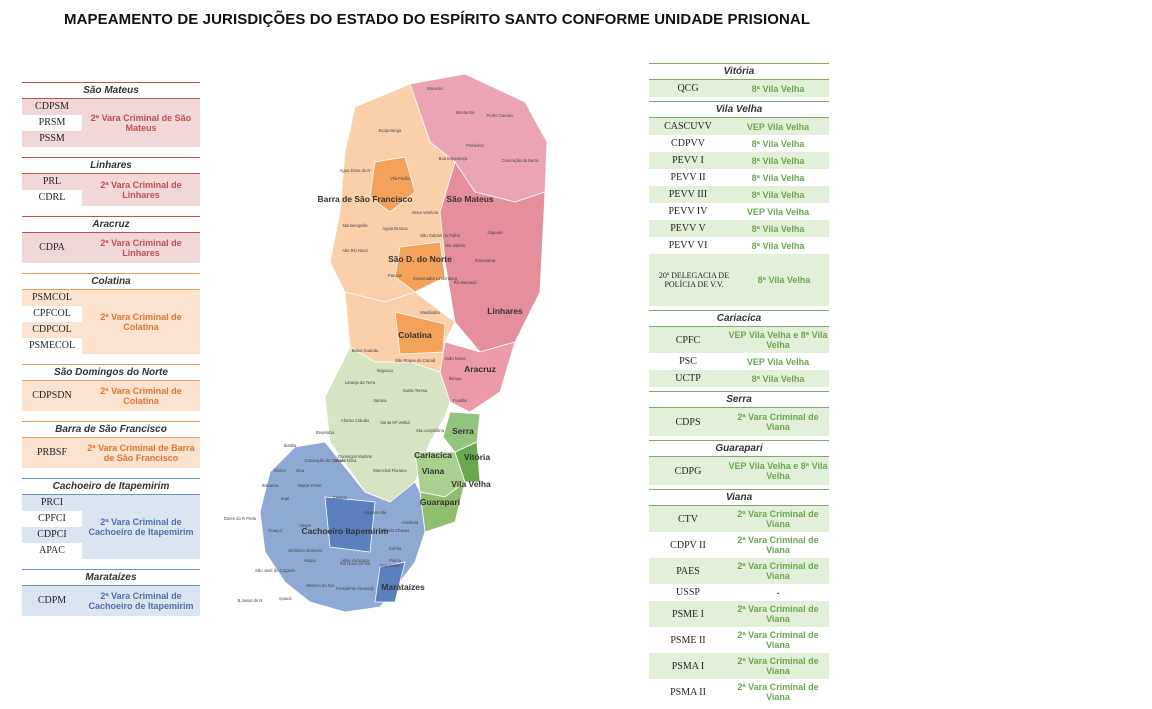  I want to click on map-municipality-label: B.Jesus do N, so click(250, 600).